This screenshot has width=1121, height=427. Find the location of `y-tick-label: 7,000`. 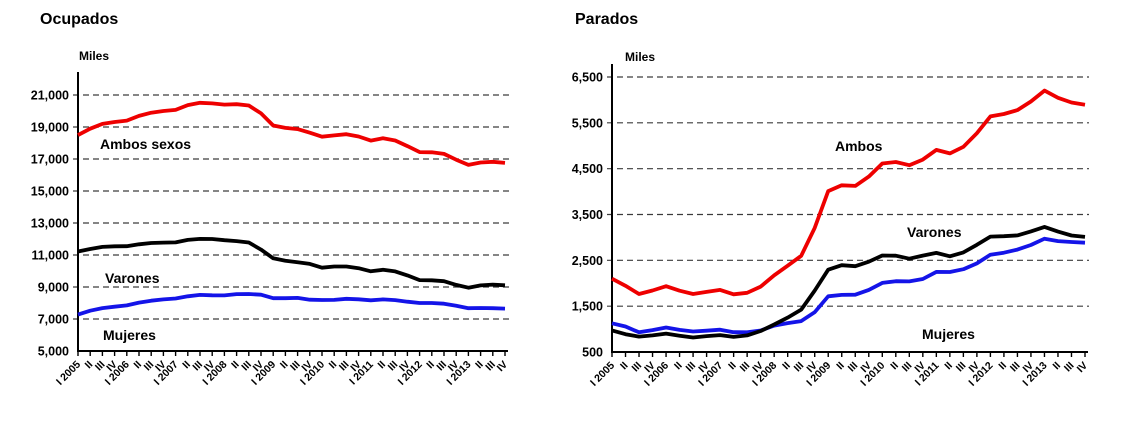

y-tick-label: 7,000 is located at coordinates (53, 320).